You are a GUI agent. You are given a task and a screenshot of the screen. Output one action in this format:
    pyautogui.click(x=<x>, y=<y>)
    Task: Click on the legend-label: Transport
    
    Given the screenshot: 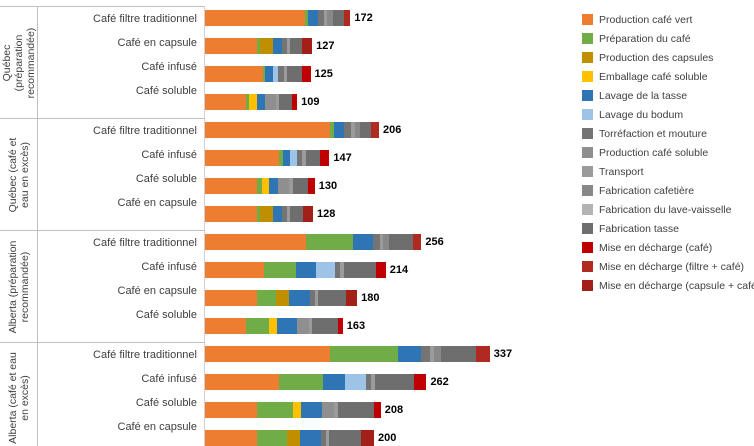 What is the action you would take?
    pyautogui.click(x=621, y=171)
    